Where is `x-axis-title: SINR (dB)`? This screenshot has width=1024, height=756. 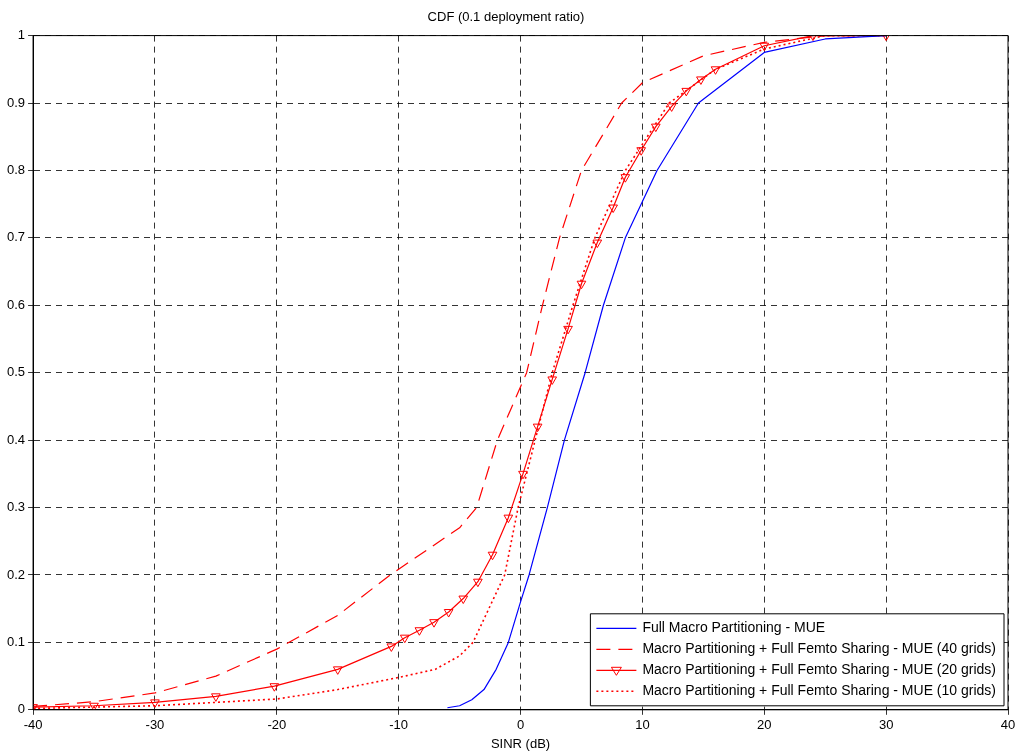
x-axis-title: SINR (dB) is located at coordinates (520, 743).